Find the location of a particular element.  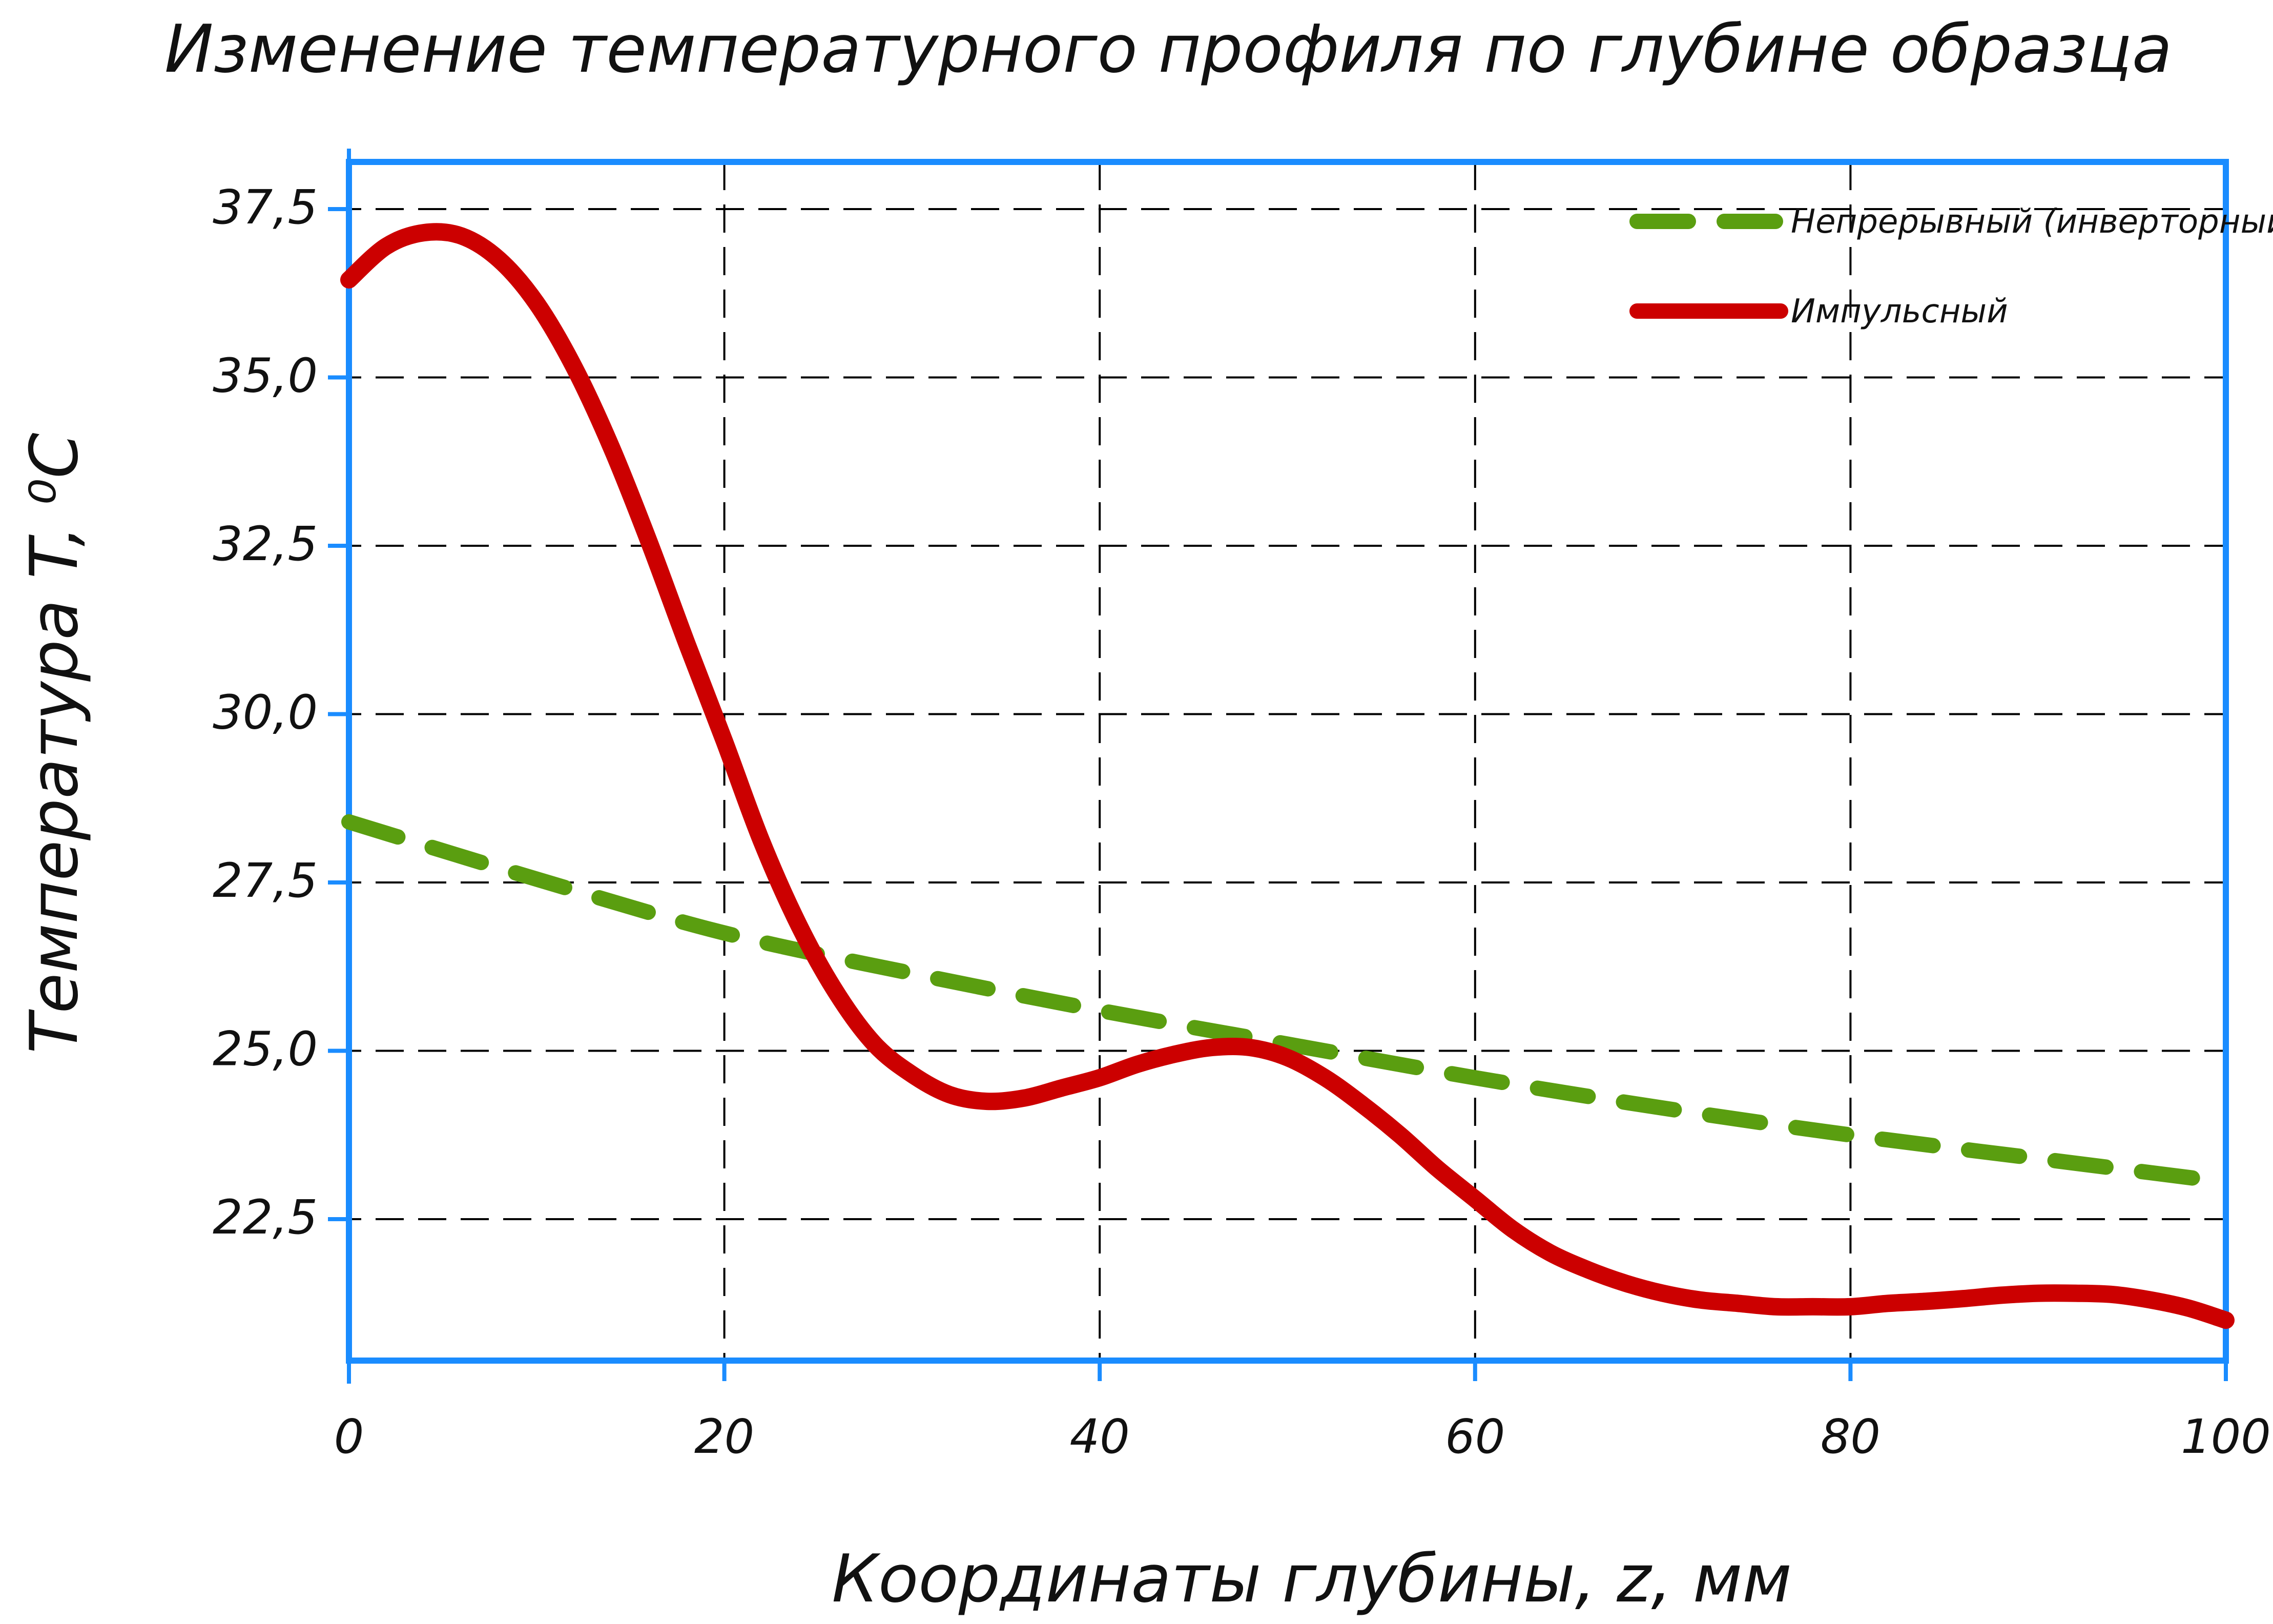

legend-label: Импульсный is located at coordinates (1899, 312).